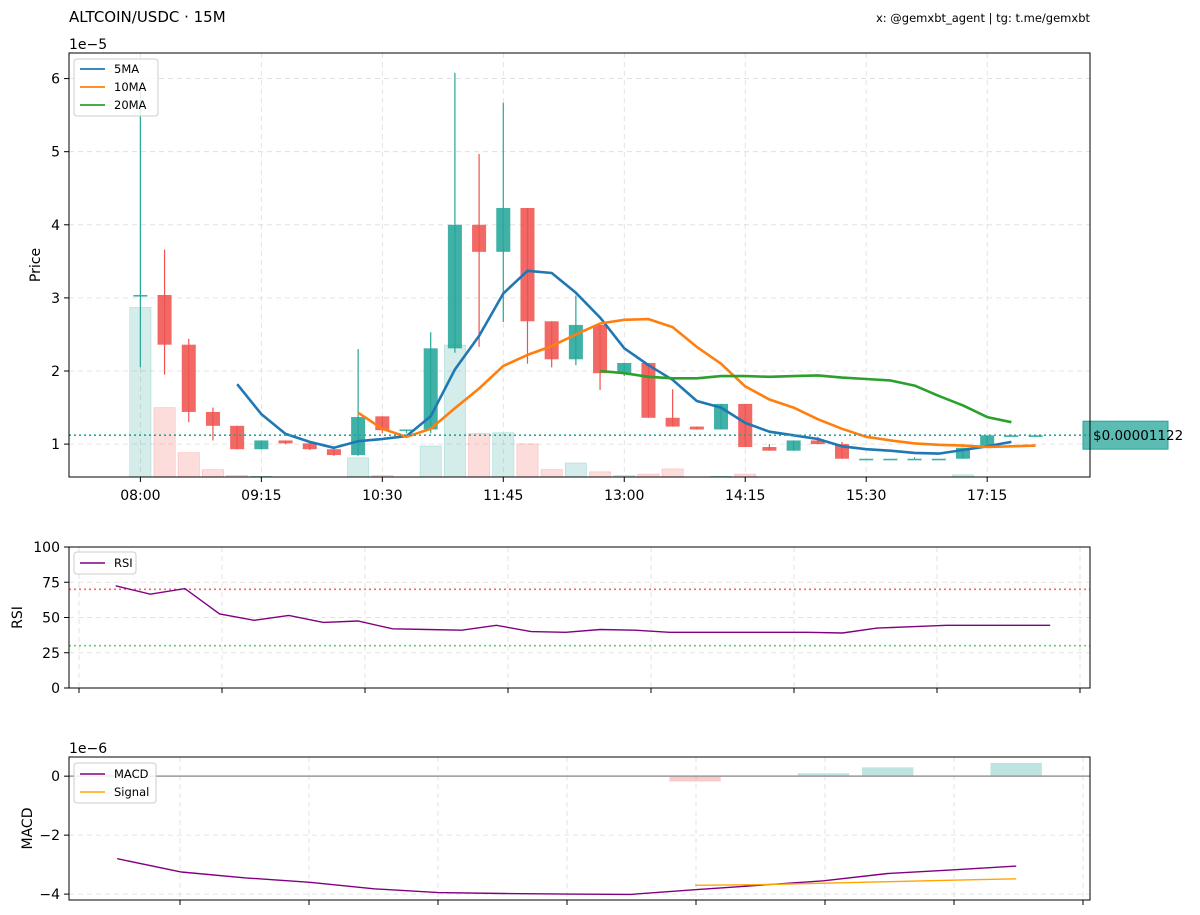 This screenshot has width=1200, height=915. What do you see at coordinates (88, 45) in the screenshot?
I see `price-y-multiplier: 1e−5` at bounding box center [88, 45].